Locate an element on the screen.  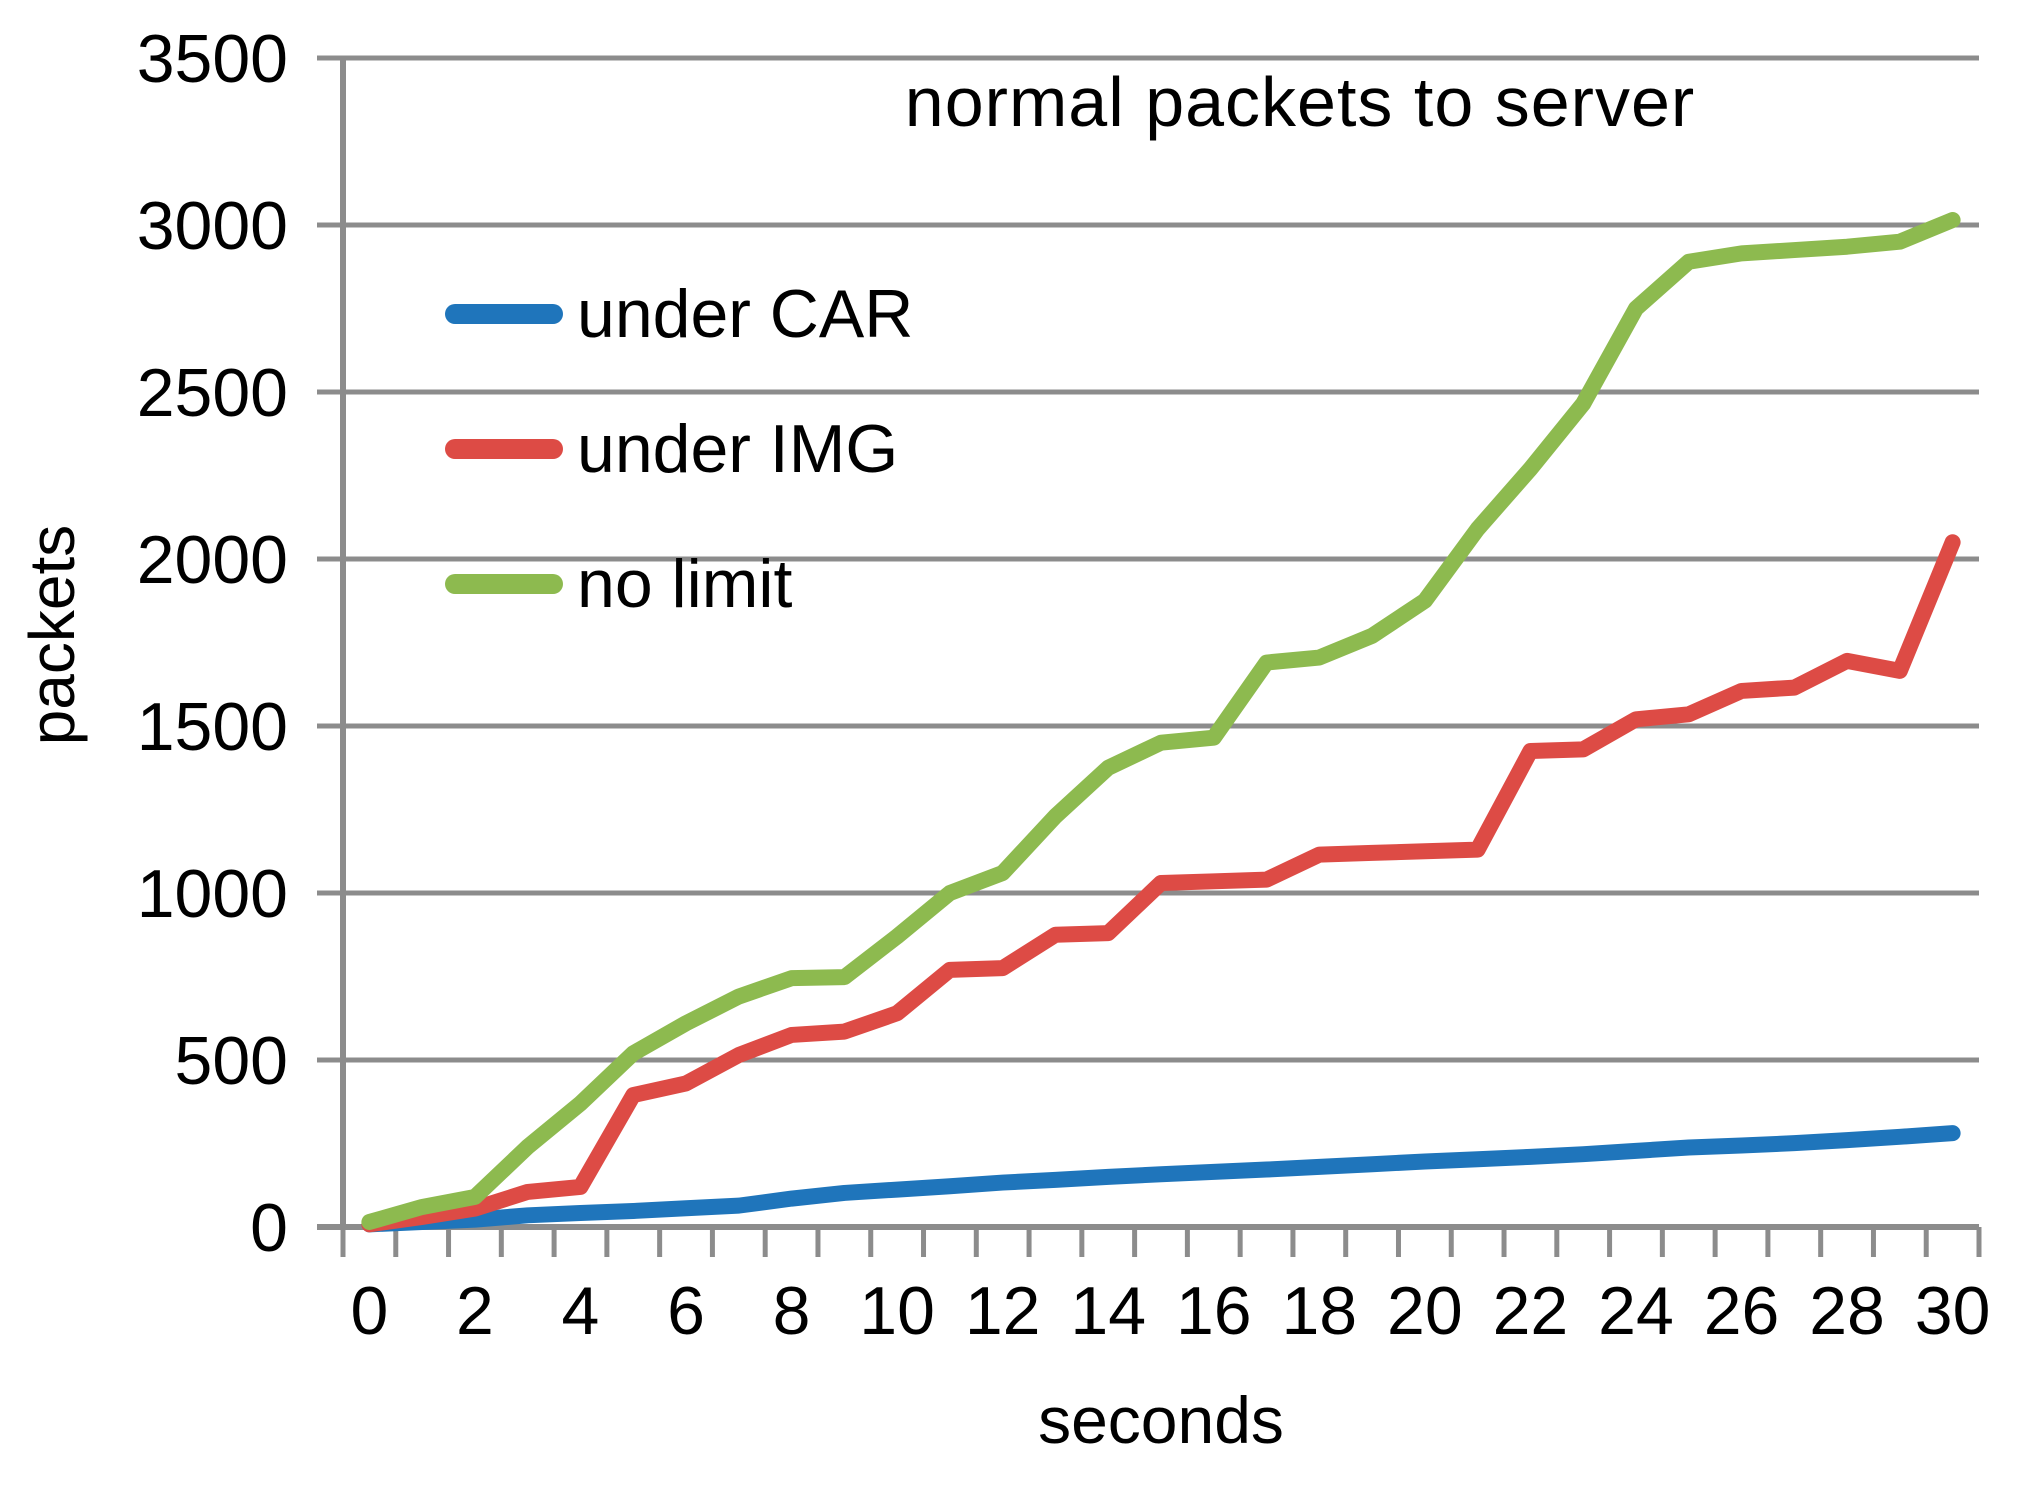
legend-label-no-limit: no limit is located at coordinates (685, 584).